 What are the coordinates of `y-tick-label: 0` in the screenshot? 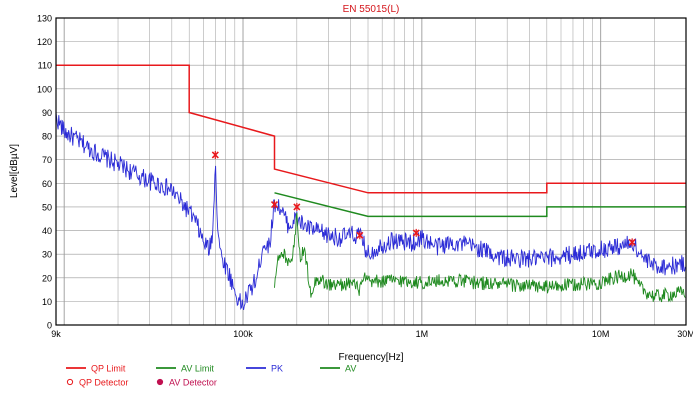 It's located at (49, 326).